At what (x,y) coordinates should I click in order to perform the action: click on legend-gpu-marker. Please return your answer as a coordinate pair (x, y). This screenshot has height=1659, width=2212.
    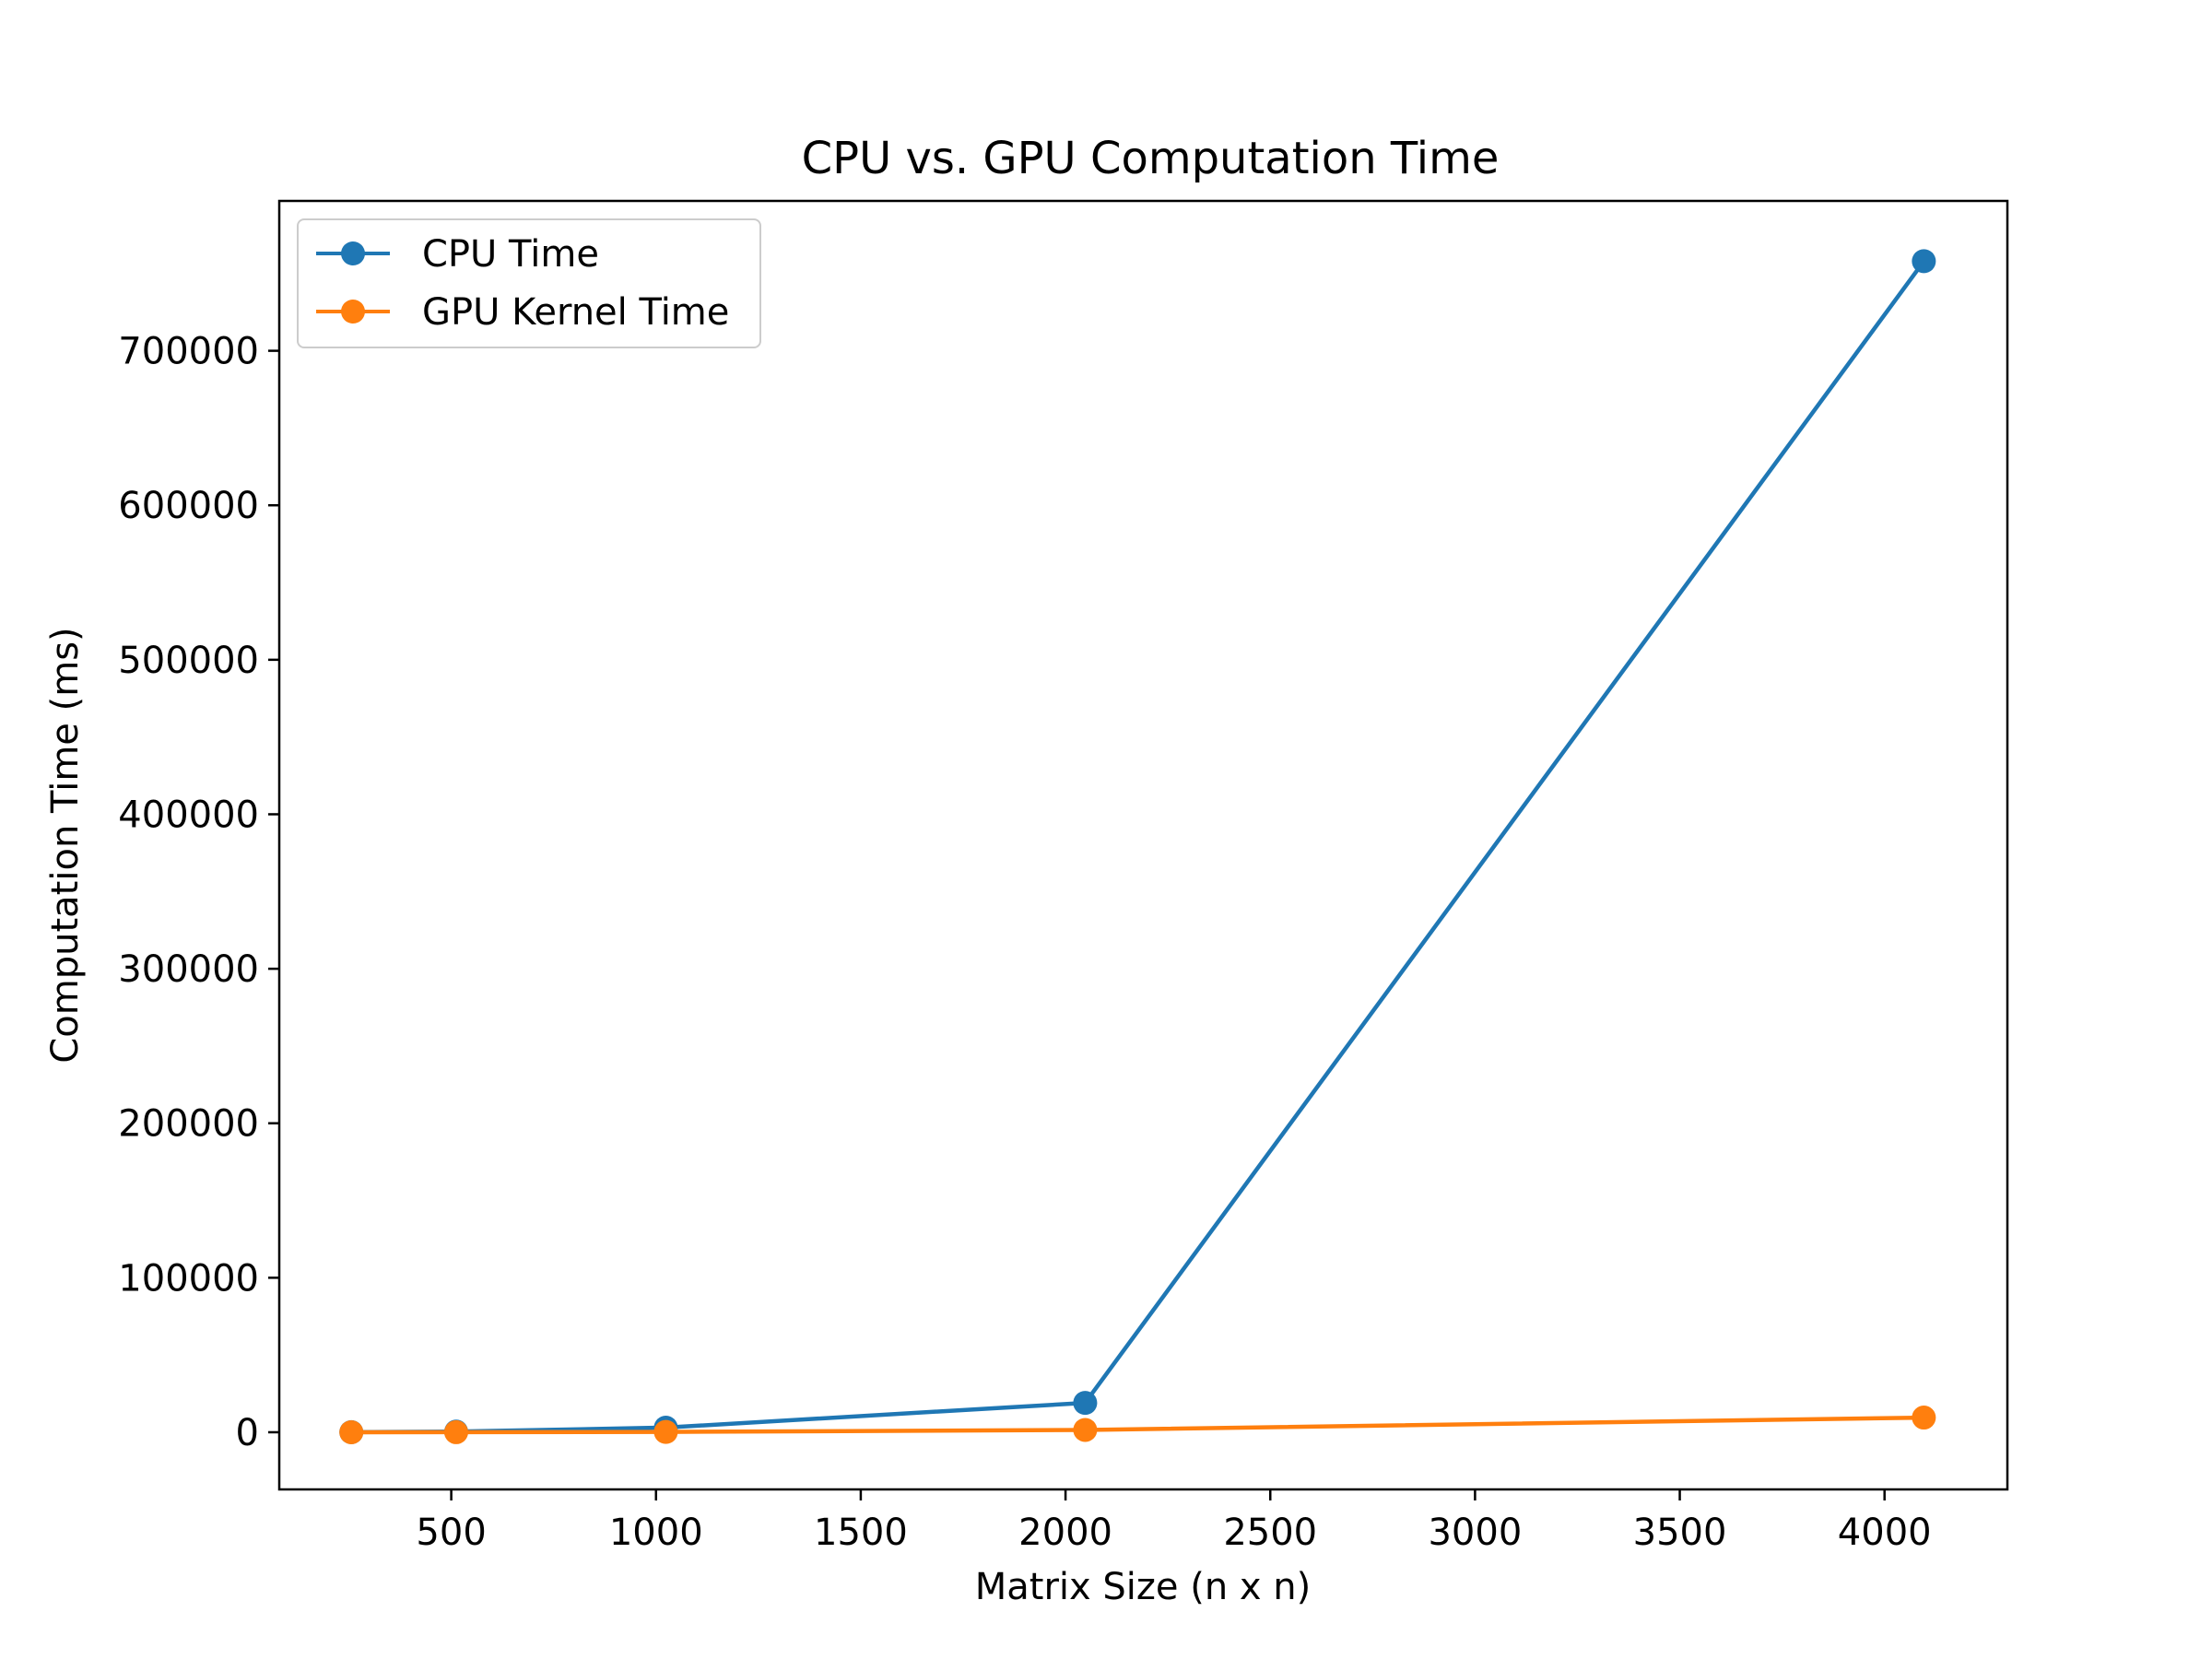
    Looking at the image, I should click on (353, 312).